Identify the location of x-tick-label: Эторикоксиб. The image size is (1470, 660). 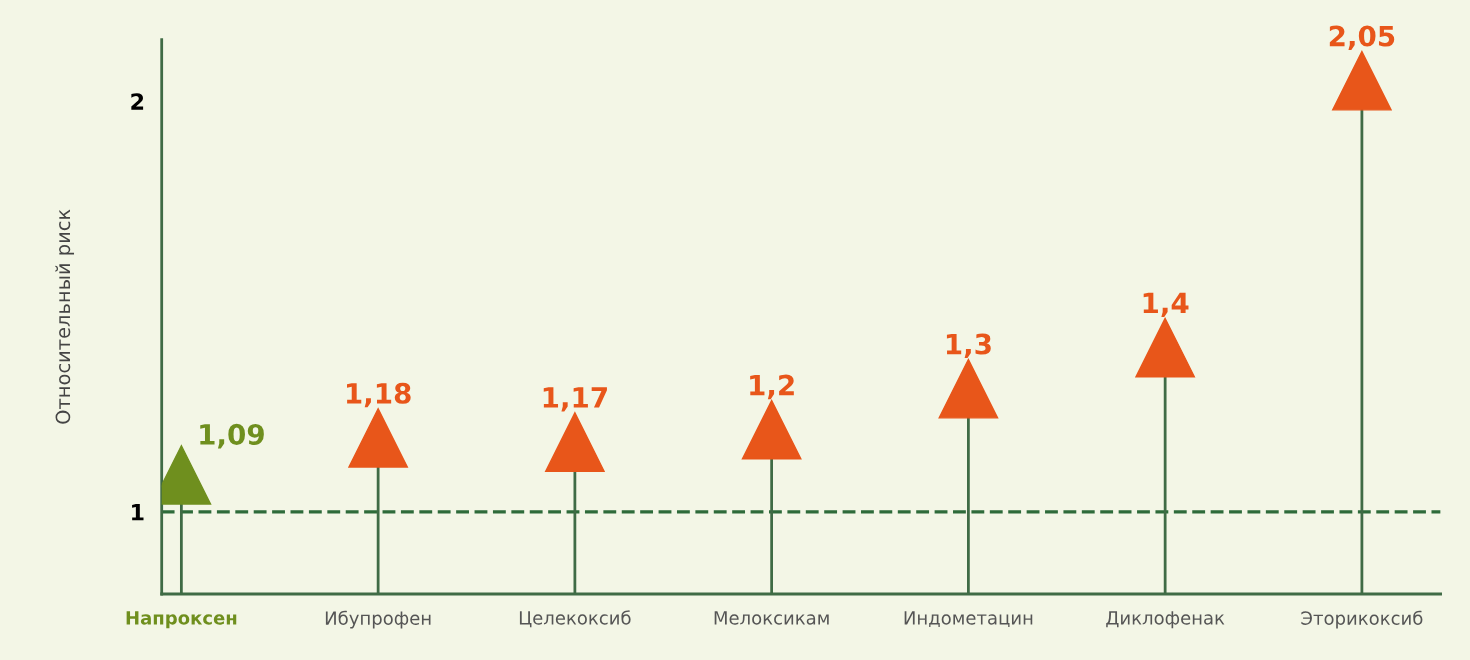
(1362, 619).